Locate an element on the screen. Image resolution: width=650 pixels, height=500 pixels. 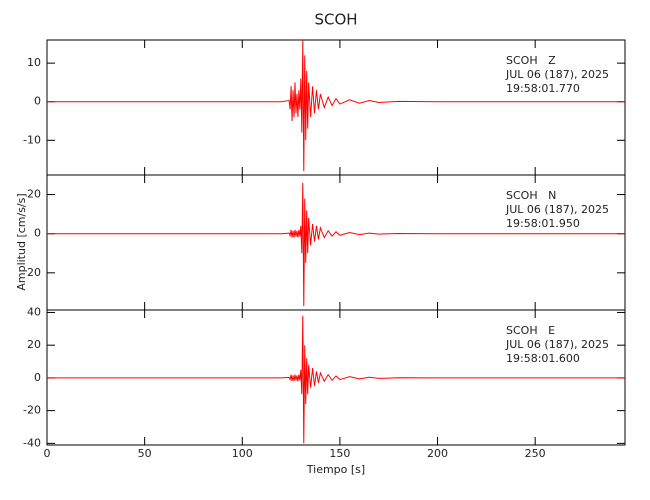
y-axis-label: Amplitud [cm/s/s] is located at coordinates (21, 241).